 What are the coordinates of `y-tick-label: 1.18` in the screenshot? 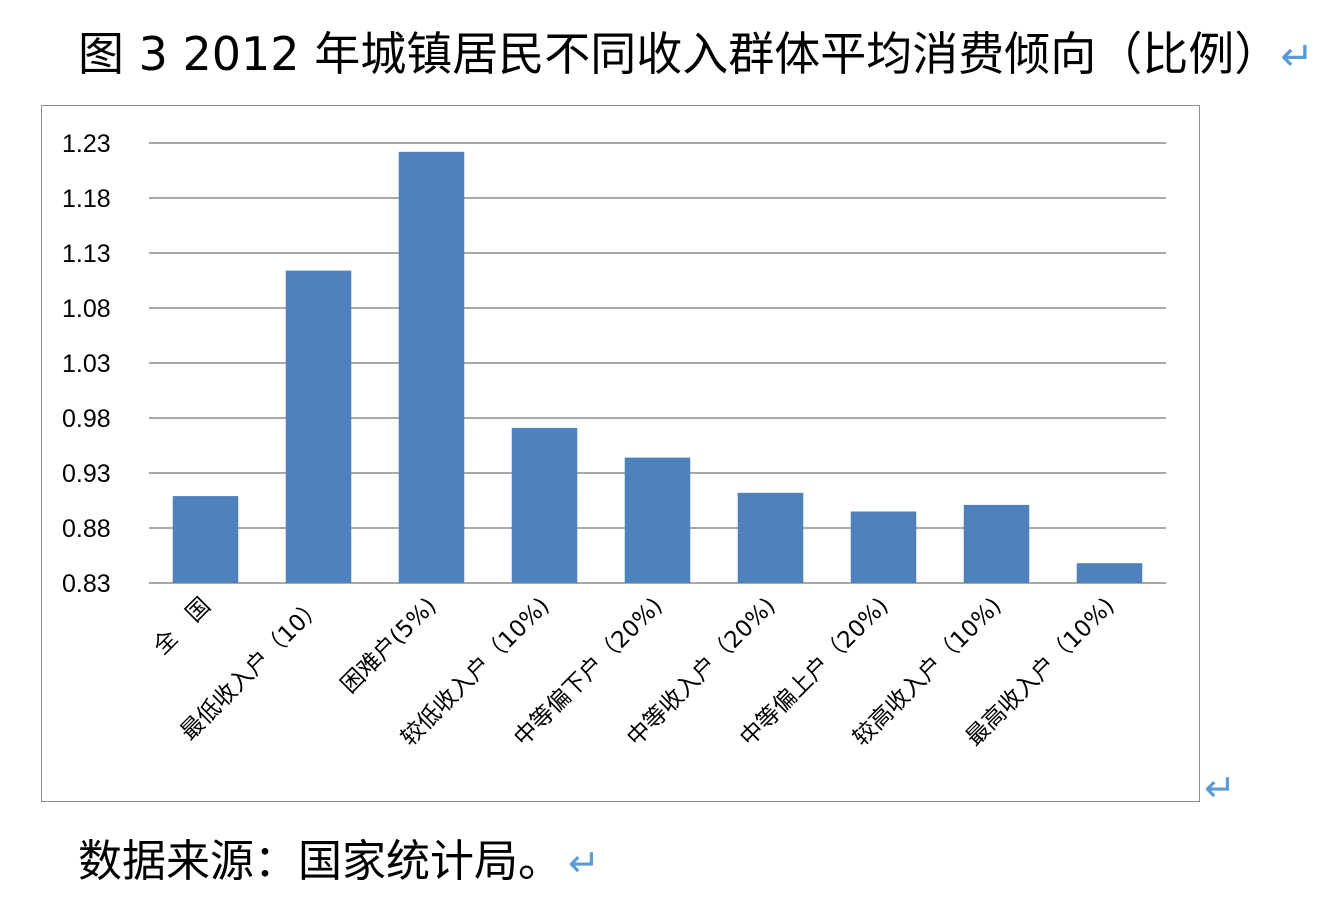 It's located at (86, 199).